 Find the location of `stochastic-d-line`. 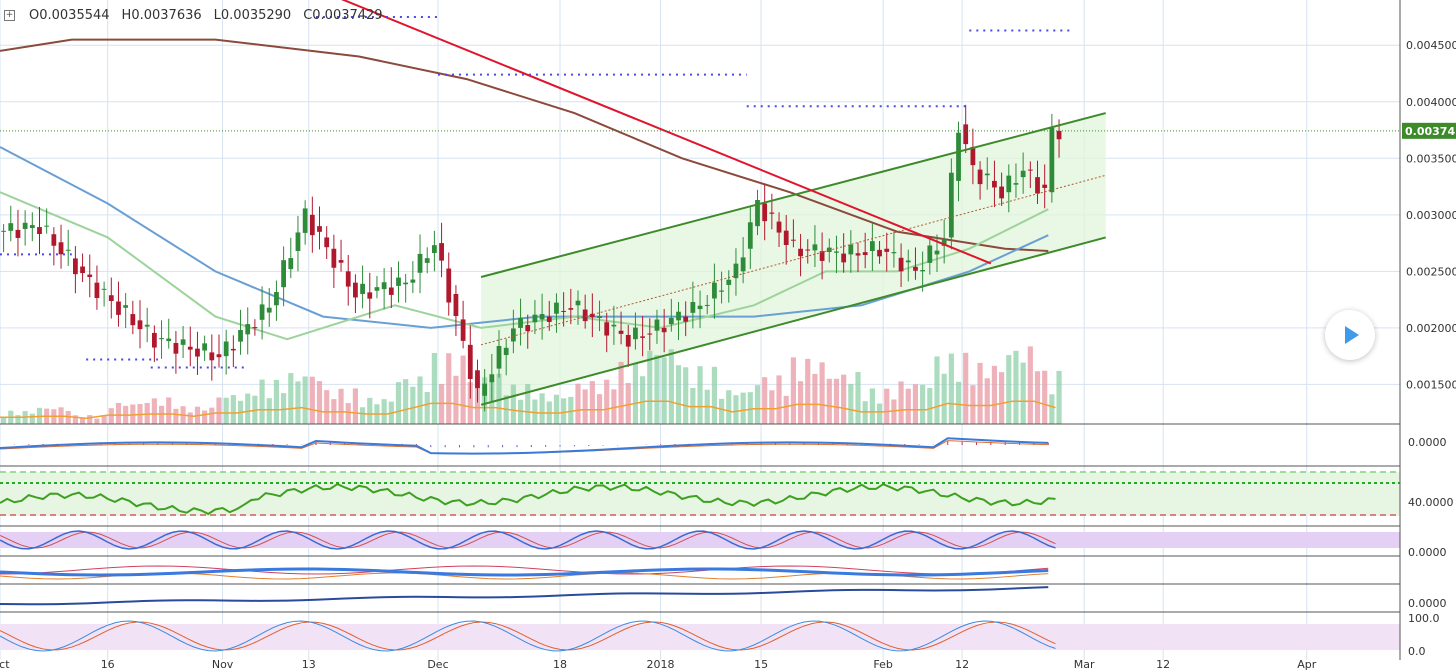

stochastic-d-line is located at coordinates (528, 636).